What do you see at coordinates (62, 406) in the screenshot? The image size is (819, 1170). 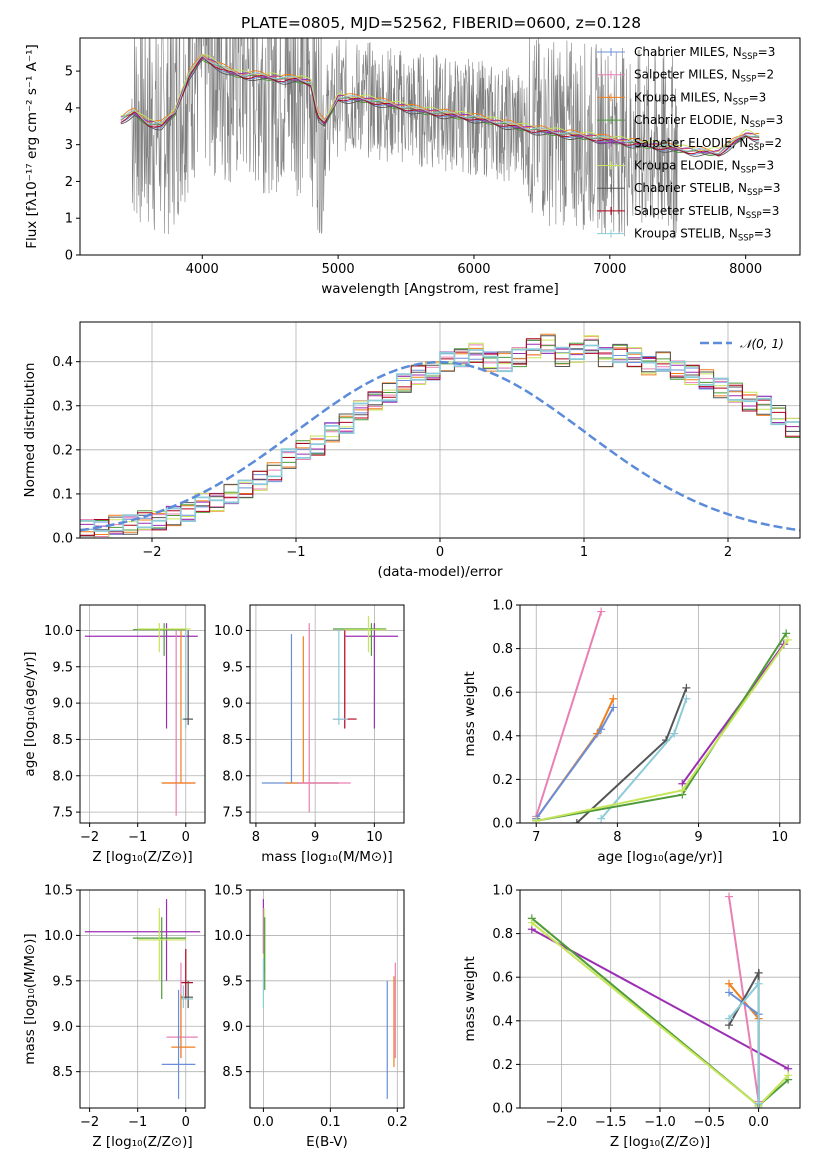 I see `y-tick-label: 0.3` at bounding box center [62, 406].